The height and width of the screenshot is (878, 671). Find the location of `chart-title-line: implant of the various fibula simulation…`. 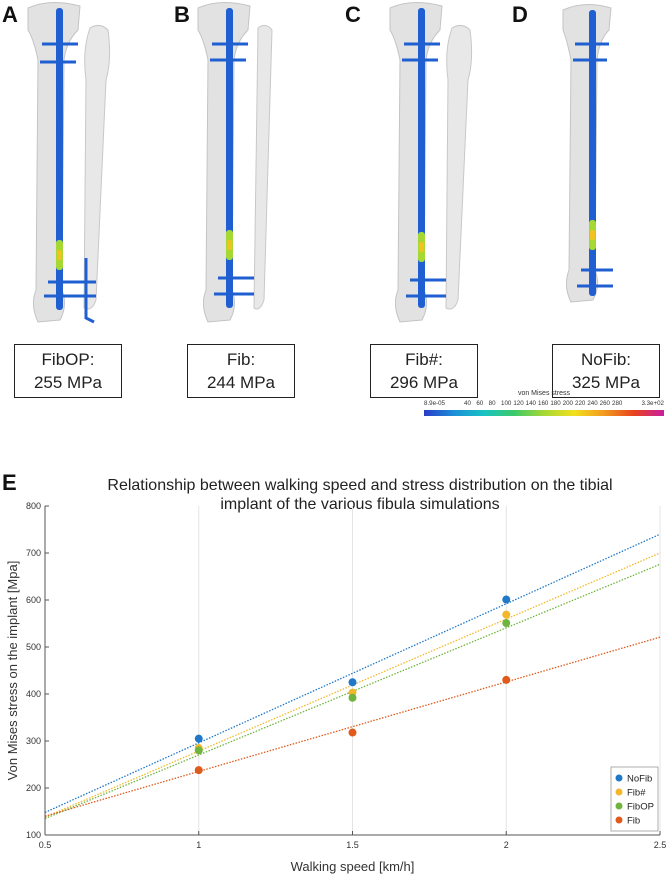

chart-title-line: implant of the various fibula simulation… is located at coordinates (359, 504).